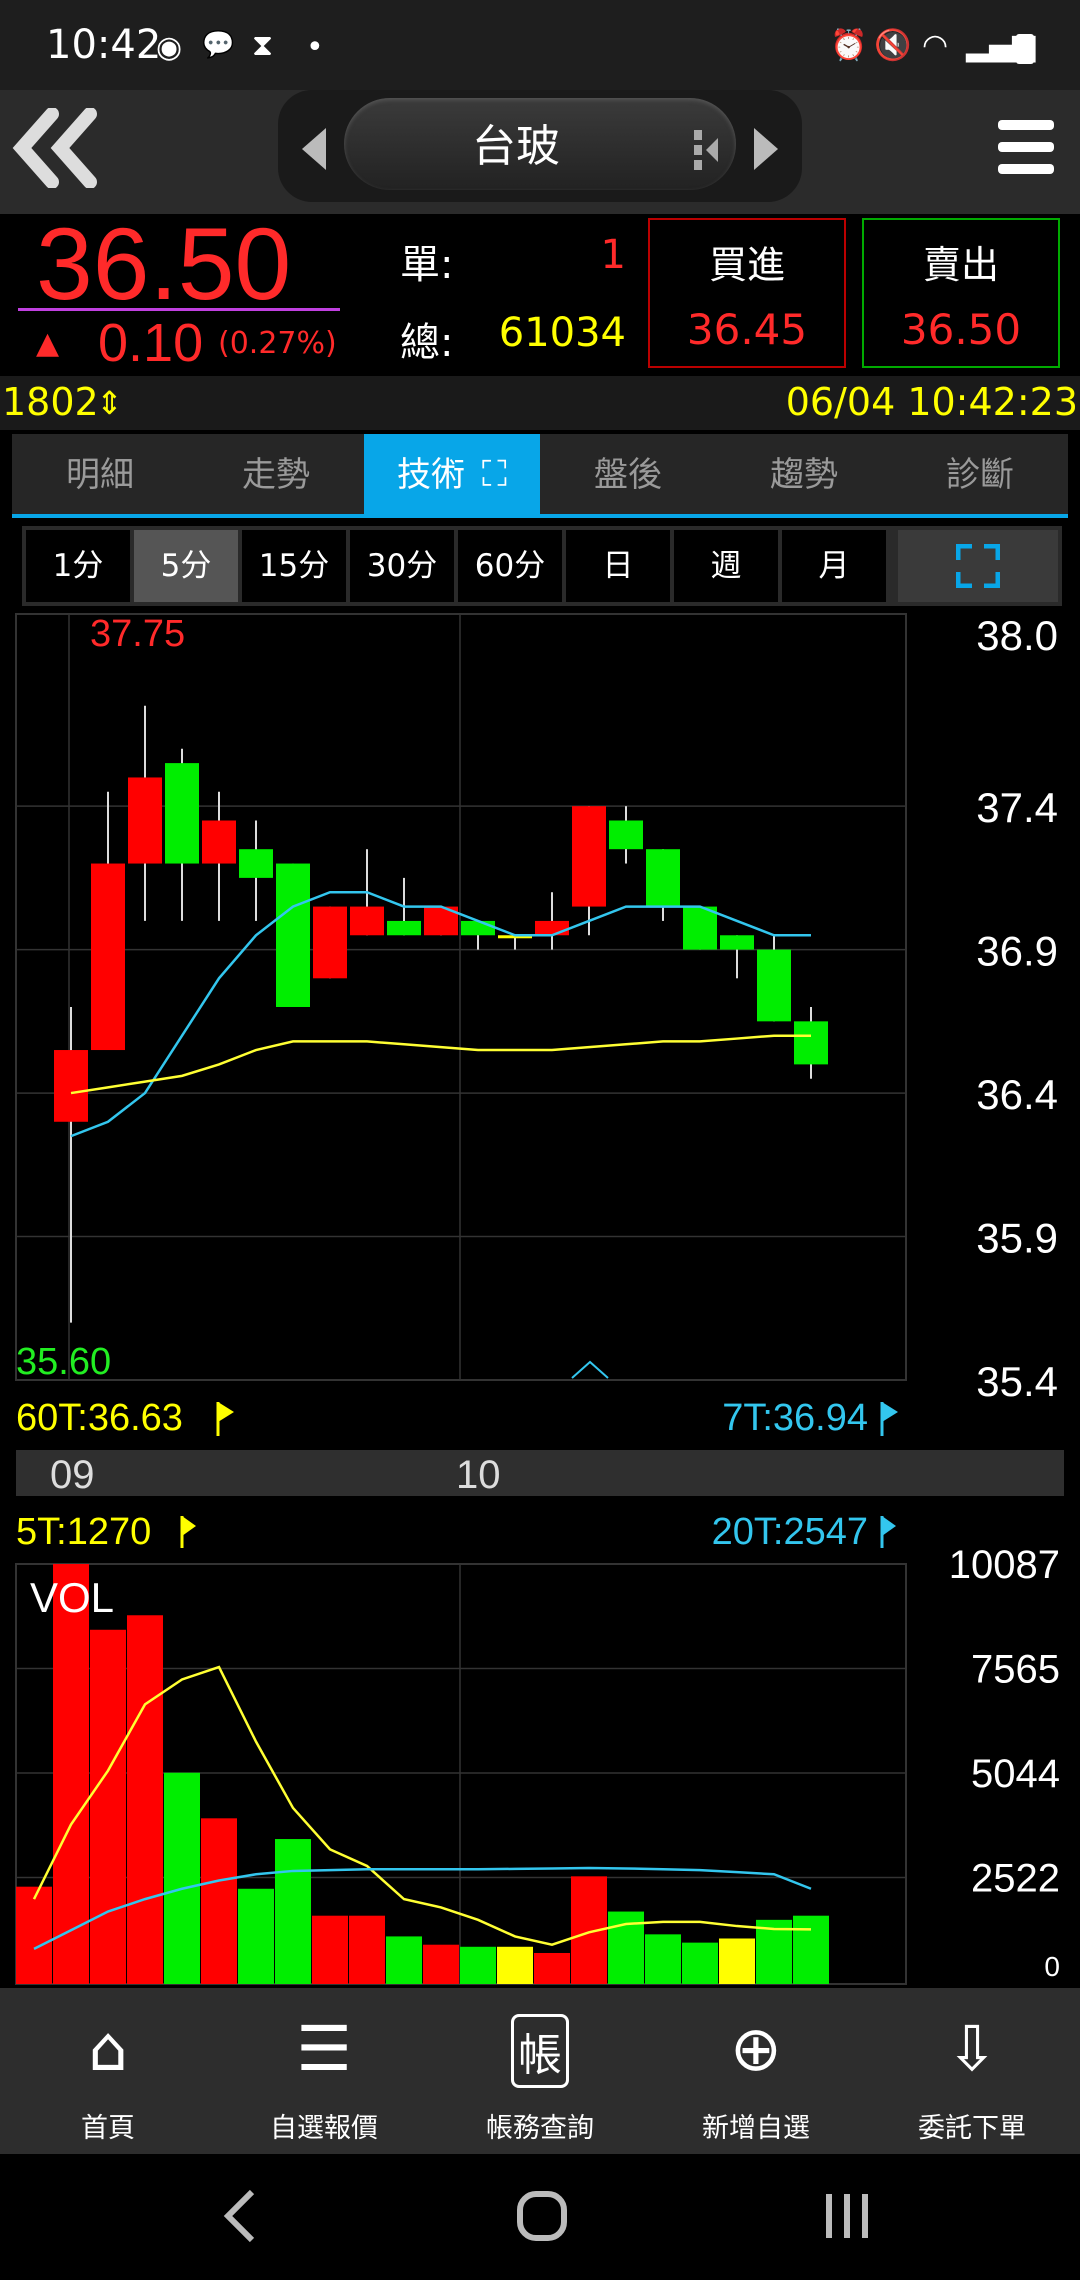 This screenshot has height=2280, width=1080. Describe the element at coordinates (1027, 149) in the screenshot. I see `hamburger-icon` at that location.